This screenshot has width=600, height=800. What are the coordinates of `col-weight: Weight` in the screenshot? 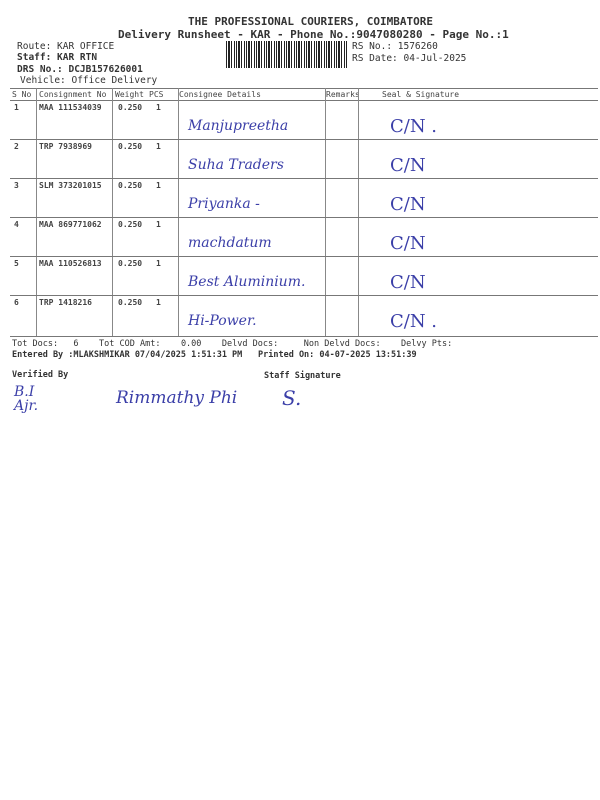 It's located at (129, 94).